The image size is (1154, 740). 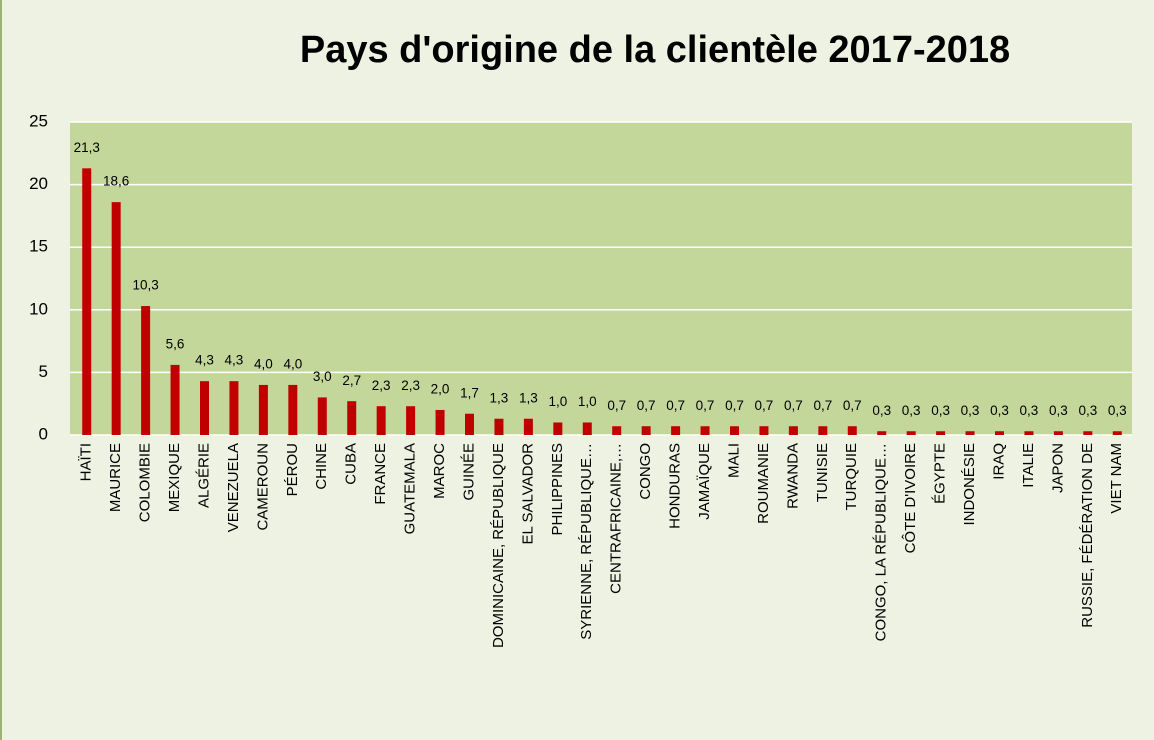 What do you see at coordinates (655, 50) in the screenshot?
I see `chart-title: Pays d'origine de la clientèle 2017-2018` at bounding box center [655, 50].